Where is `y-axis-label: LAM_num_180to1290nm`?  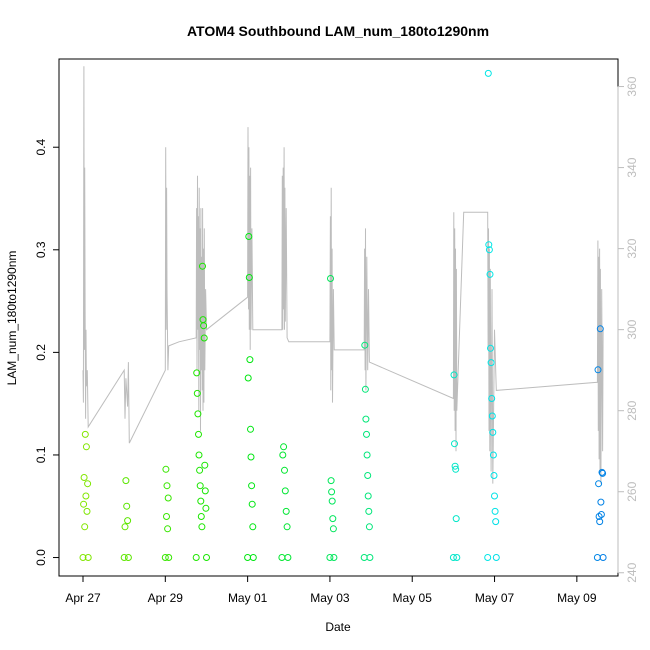
y-axis-label: LAM_num_180to1290nm is located at coordinates (12, 318).